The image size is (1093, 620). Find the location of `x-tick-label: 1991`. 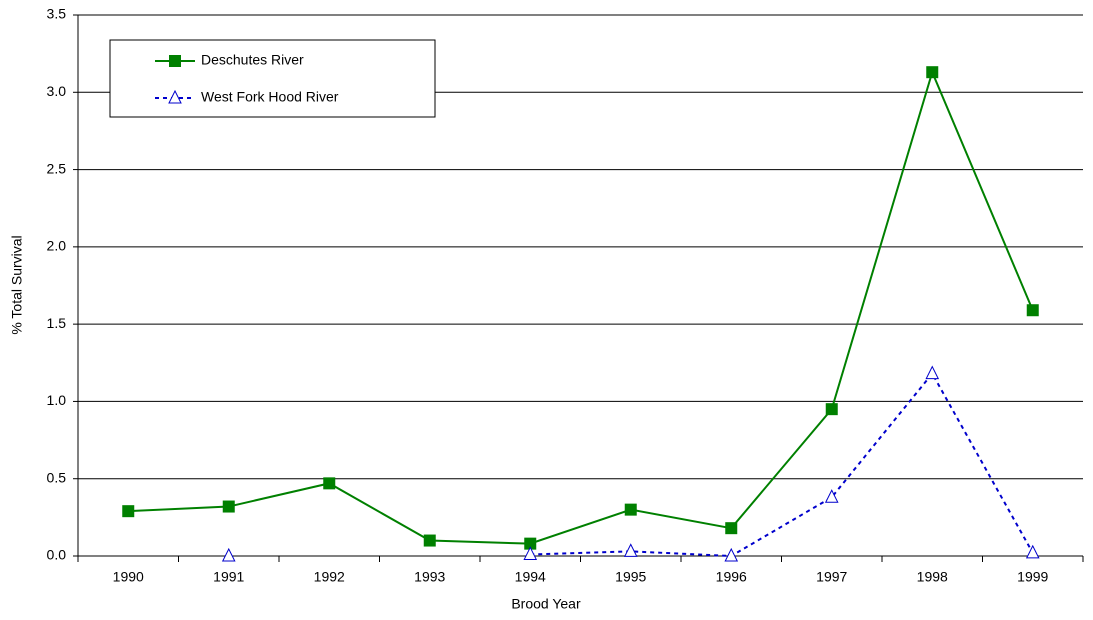

x-tick-label: 1991 is located at coordinates (228, 577).